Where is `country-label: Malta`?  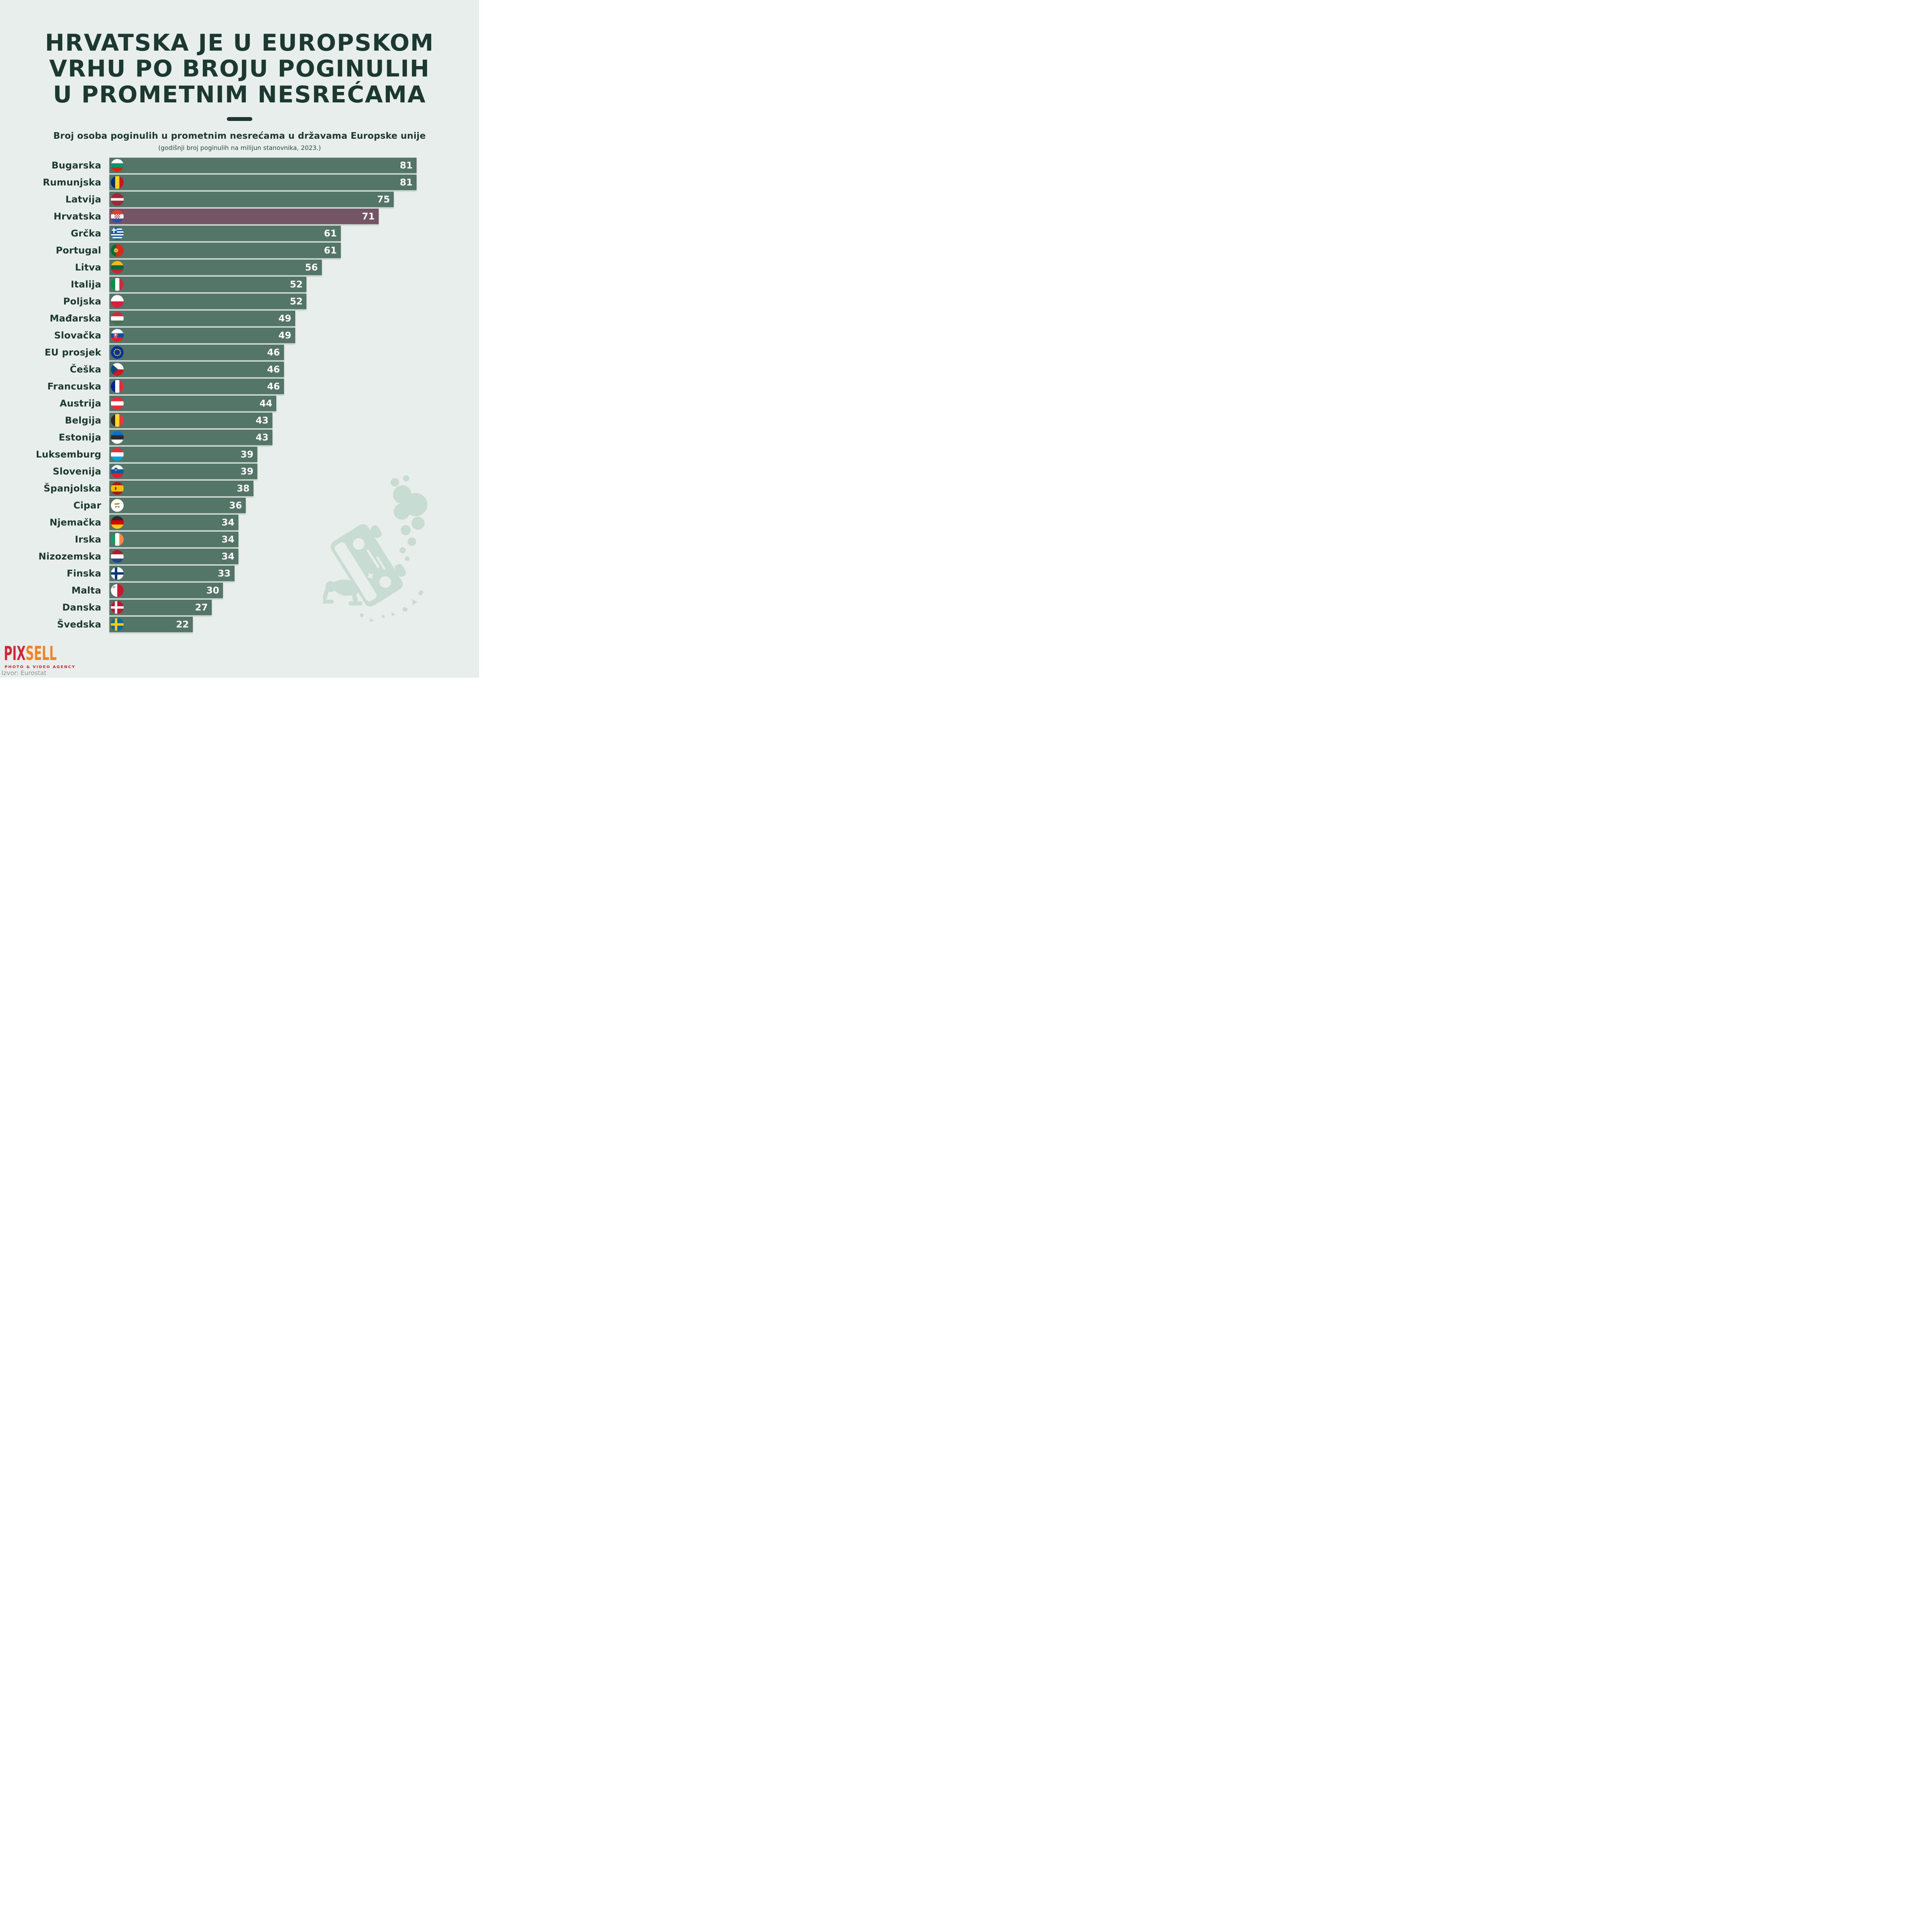 country-label: Malta is located at coordinates (86, 590).